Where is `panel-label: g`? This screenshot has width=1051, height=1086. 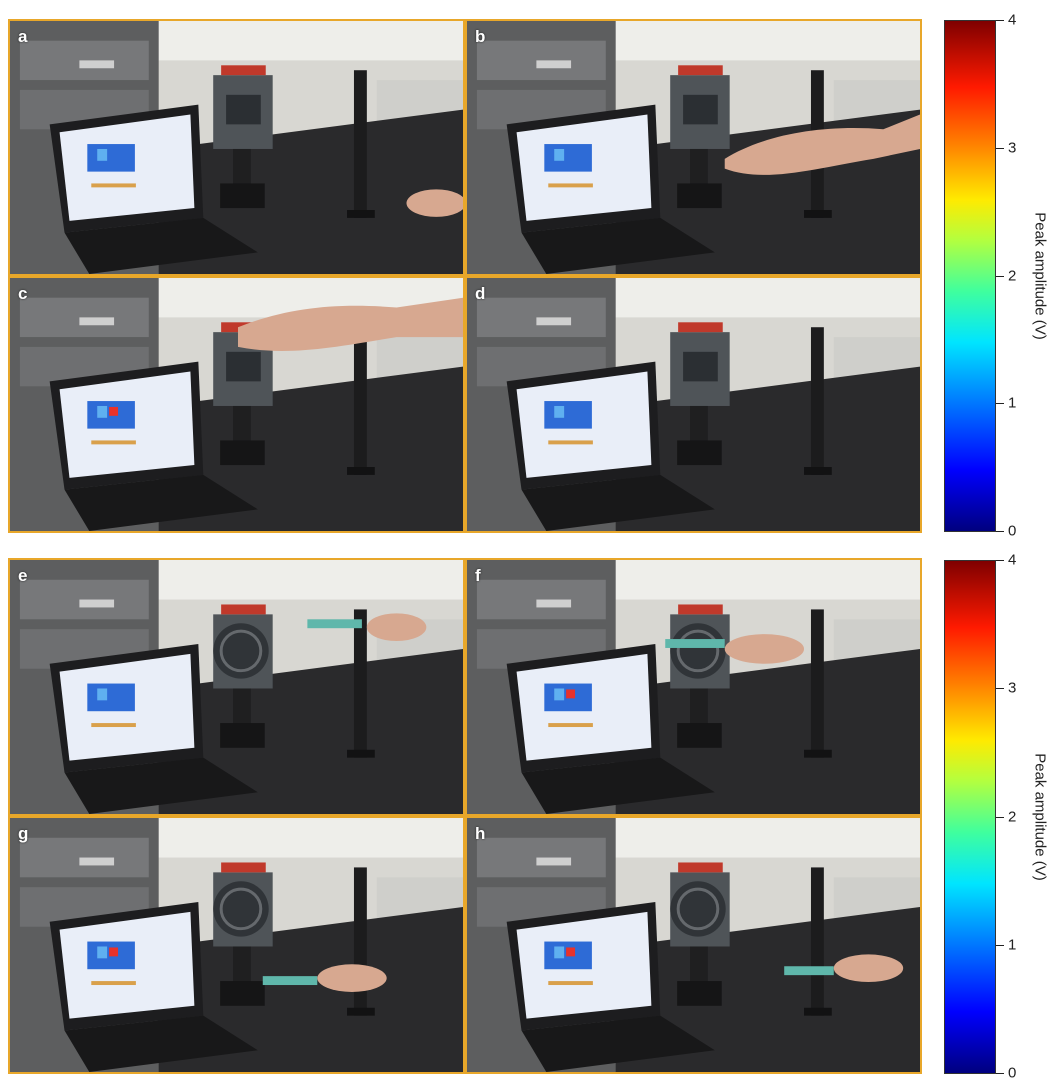 panel-label: g is located at coordinates (23, 833).